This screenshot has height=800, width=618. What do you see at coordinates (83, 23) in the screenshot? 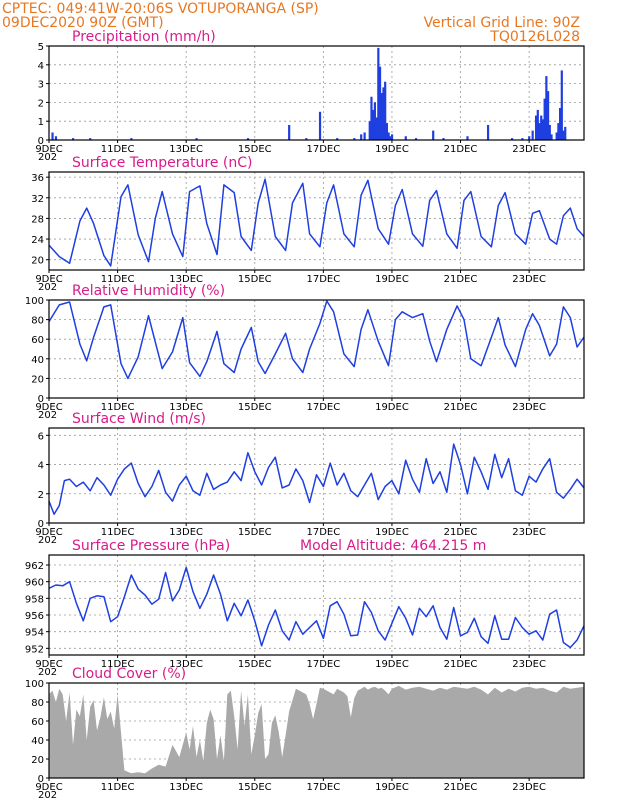
I see `header-run-time: 09DEC2020 90Z (GMT)` at bounding box center [83, 23].